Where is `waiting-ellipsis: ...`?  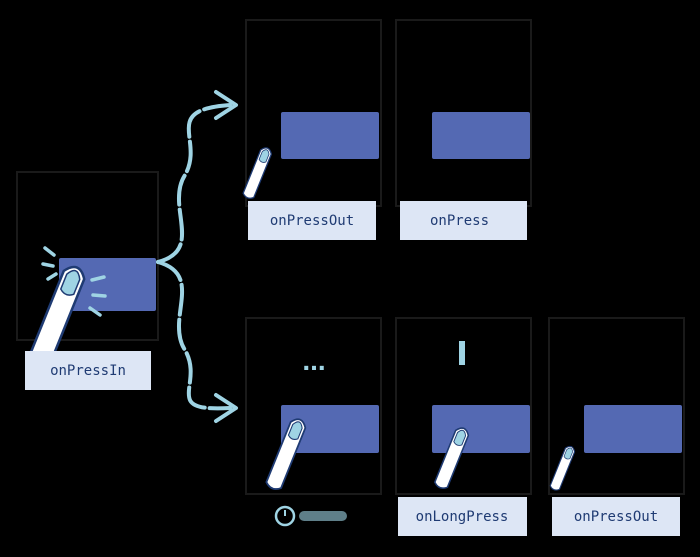 waiting-ellipsis: ... is located at coordinates (313, 360).